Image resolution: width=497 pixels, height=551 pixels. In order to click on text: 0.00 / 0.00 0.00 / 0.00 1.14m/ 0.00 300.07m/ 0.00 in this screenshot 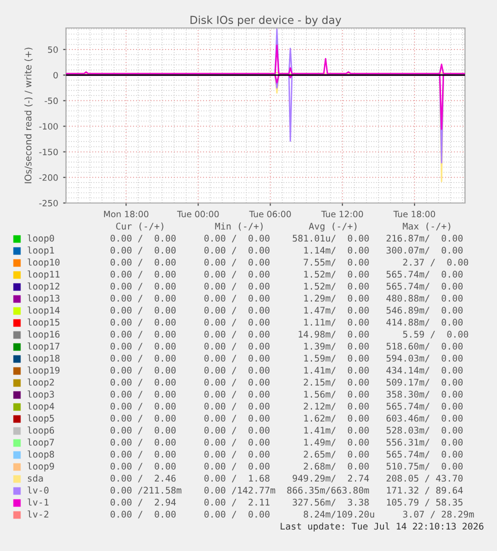, I will do `click(286, 250)`.